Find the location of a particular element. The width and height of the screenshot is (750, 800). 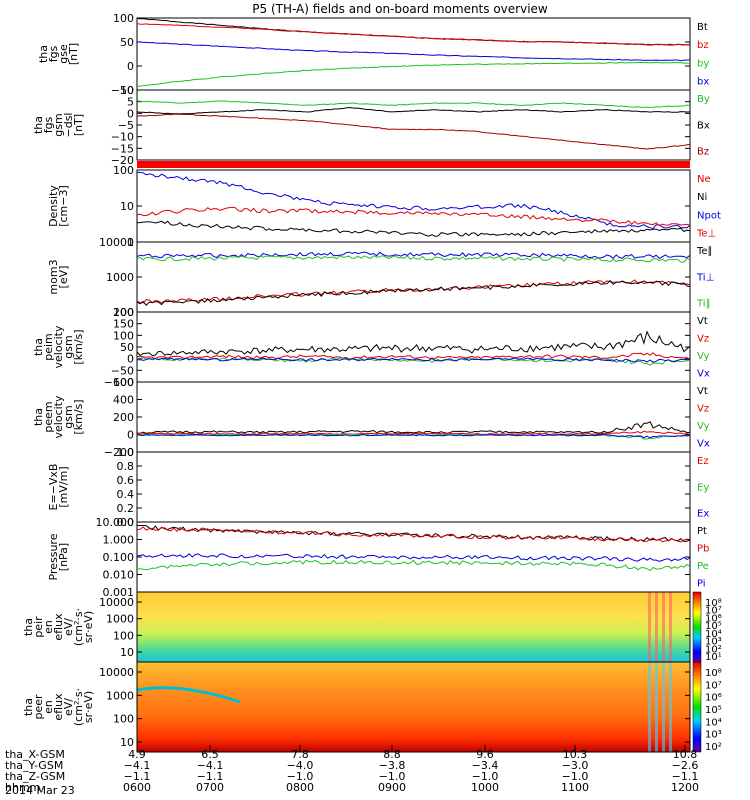

y-axis-label: peir is located at coordinates (38, 627).